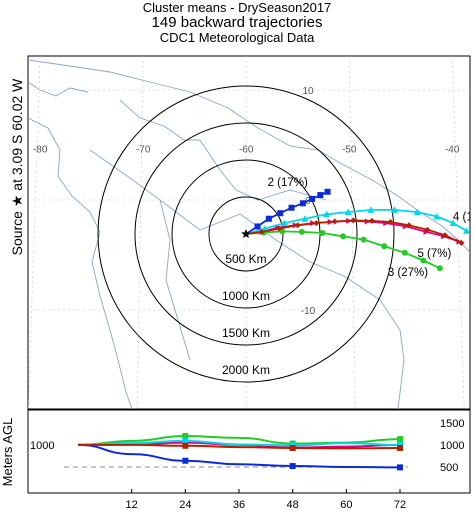 The height and width of the screenshot is (524, 474). What do you see at coordinates (449, 468) in the screenshot?
I see `y-tick-label-right: 500` at bounding box center [449, 468].